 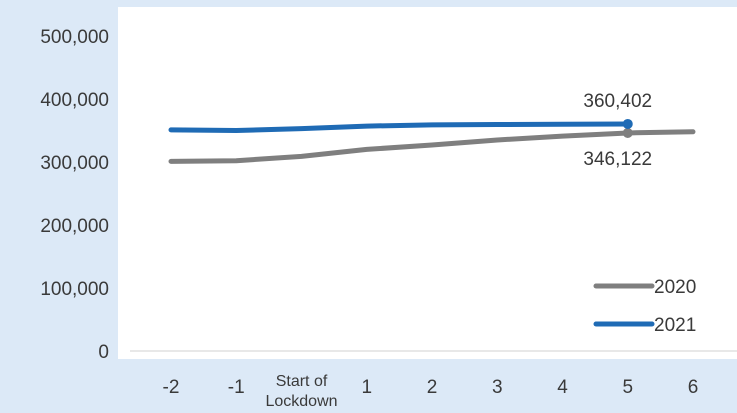 I want to click on data-point-2020, so click(x=627, y=132).